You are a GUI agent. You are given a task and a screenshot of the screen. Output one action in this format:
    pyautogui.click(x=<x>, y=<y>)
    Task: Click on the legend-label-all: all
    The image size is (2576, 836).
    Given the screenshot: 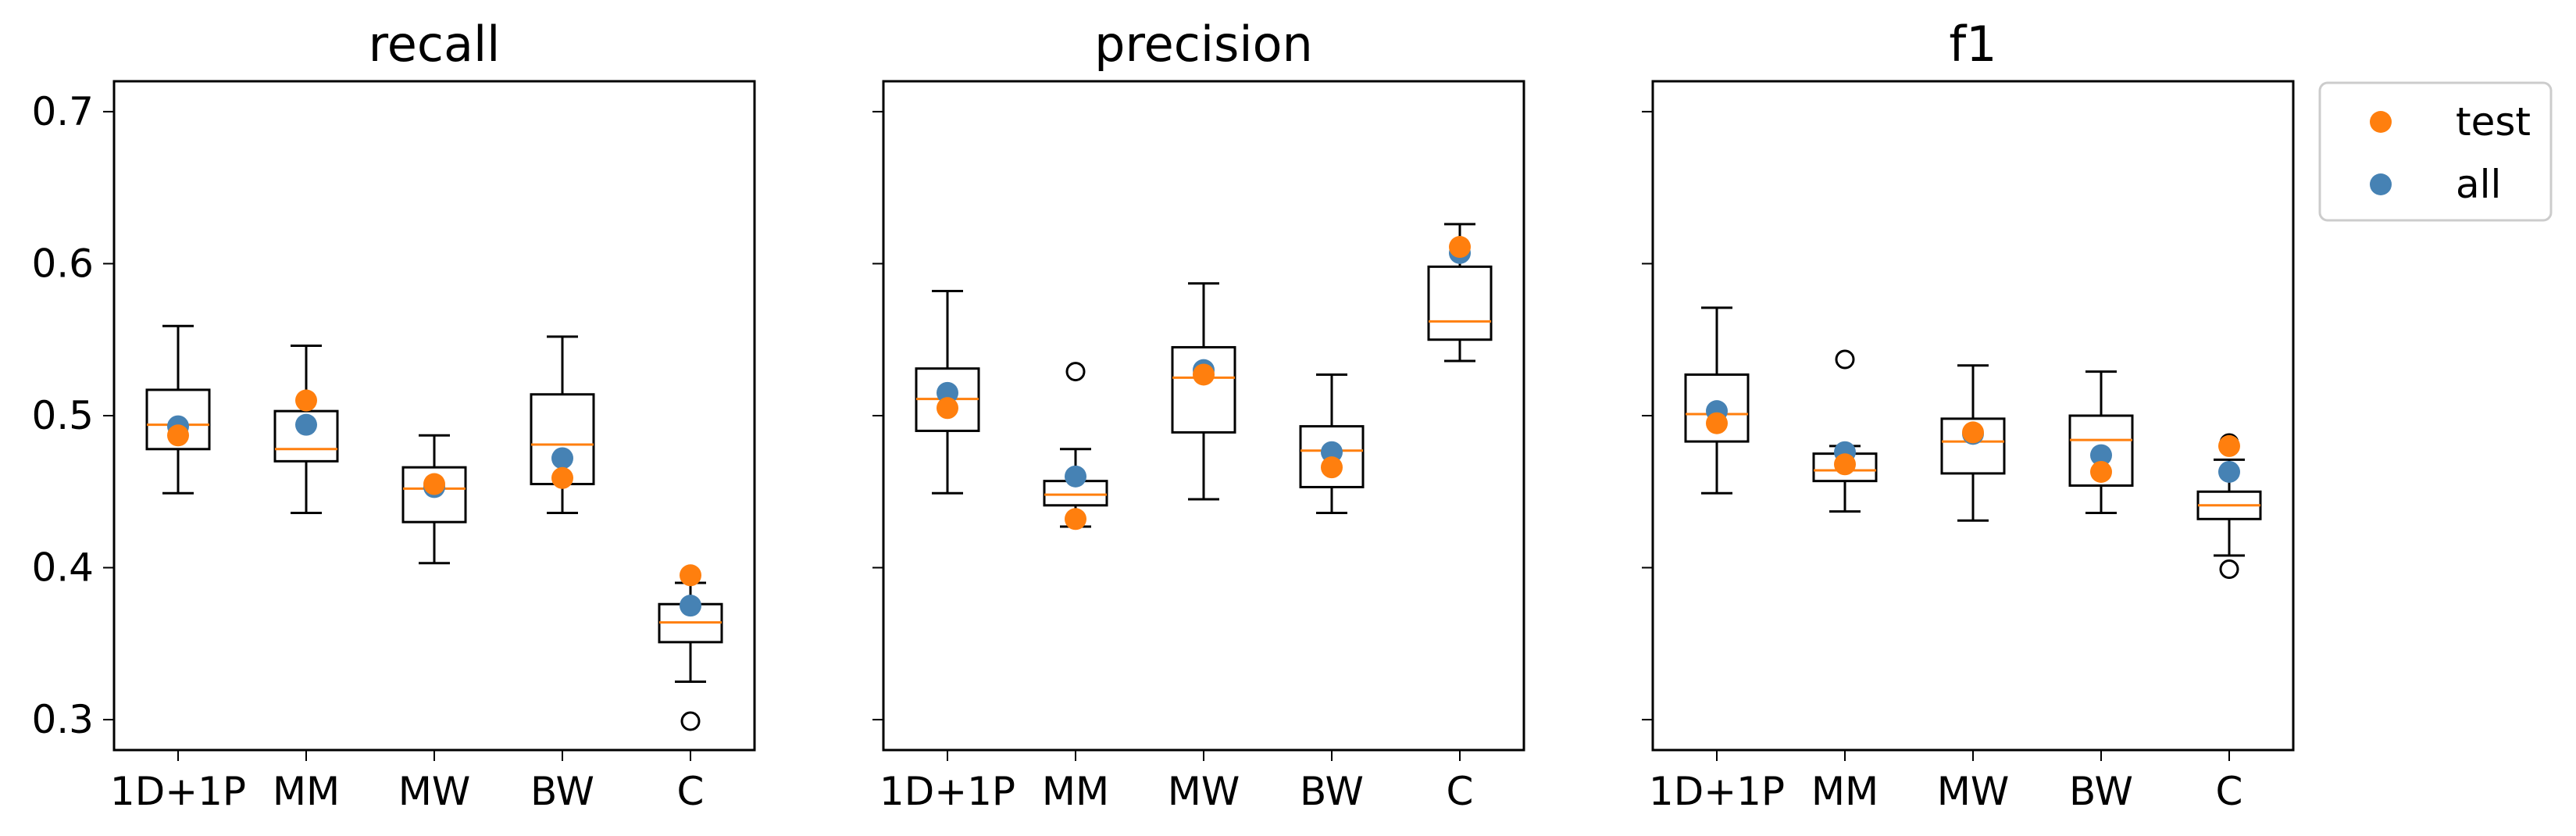 What is the action you would take?
    pyautogui.click(x=2478, y=184)
    